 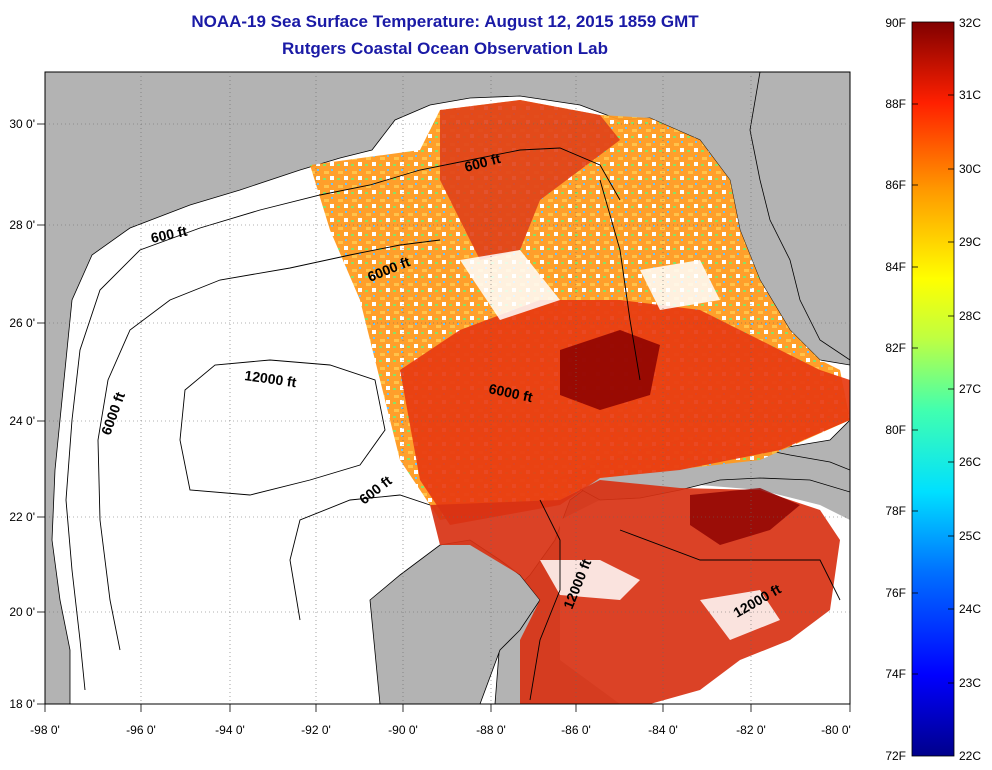 What do you see at coordinates (730, 565) in the screenshot?
I see `contour-caribbean` at bounding box center [730, 565].